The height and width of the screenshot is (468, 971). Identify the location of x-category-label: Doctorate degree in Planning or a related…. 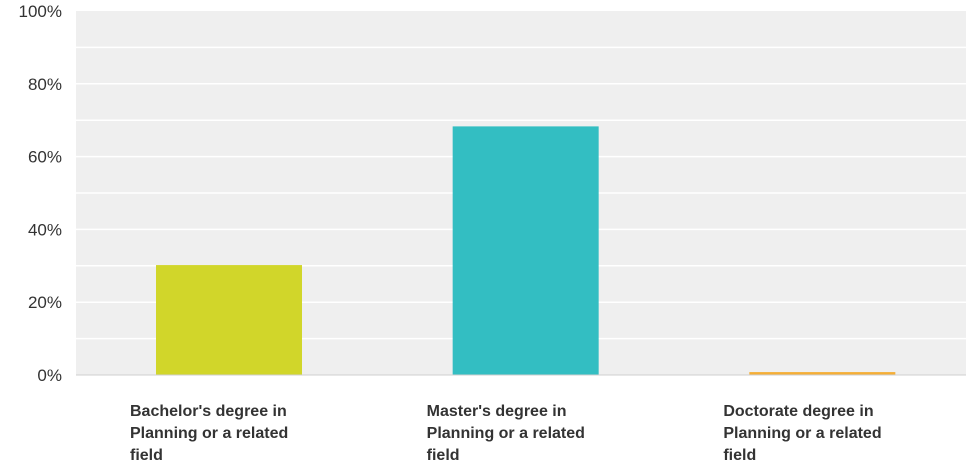
(802, 433).